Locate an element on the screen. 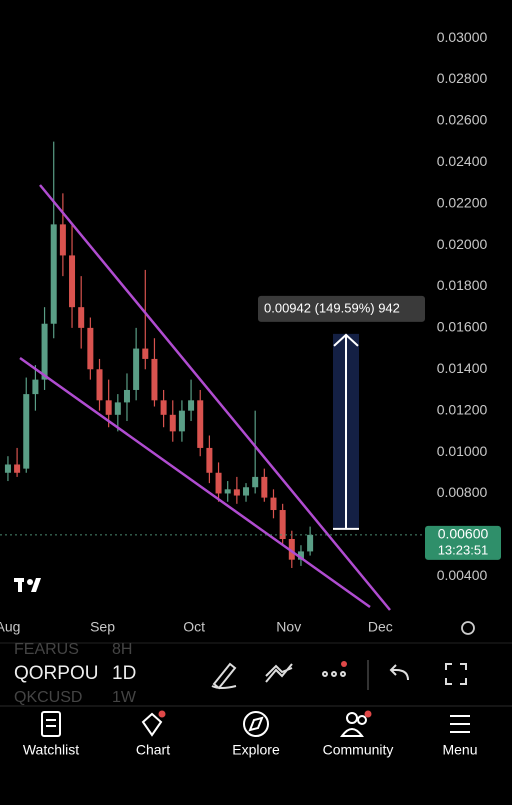  x-tick-label: Oct is located at coordinates (194, 627).